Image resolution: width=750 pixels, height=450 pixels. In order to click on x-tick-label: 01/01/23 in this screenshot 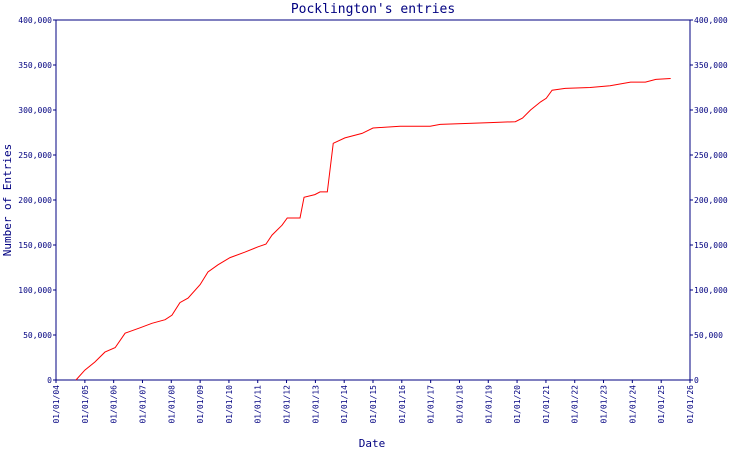, I will do `click(604, 404)`.